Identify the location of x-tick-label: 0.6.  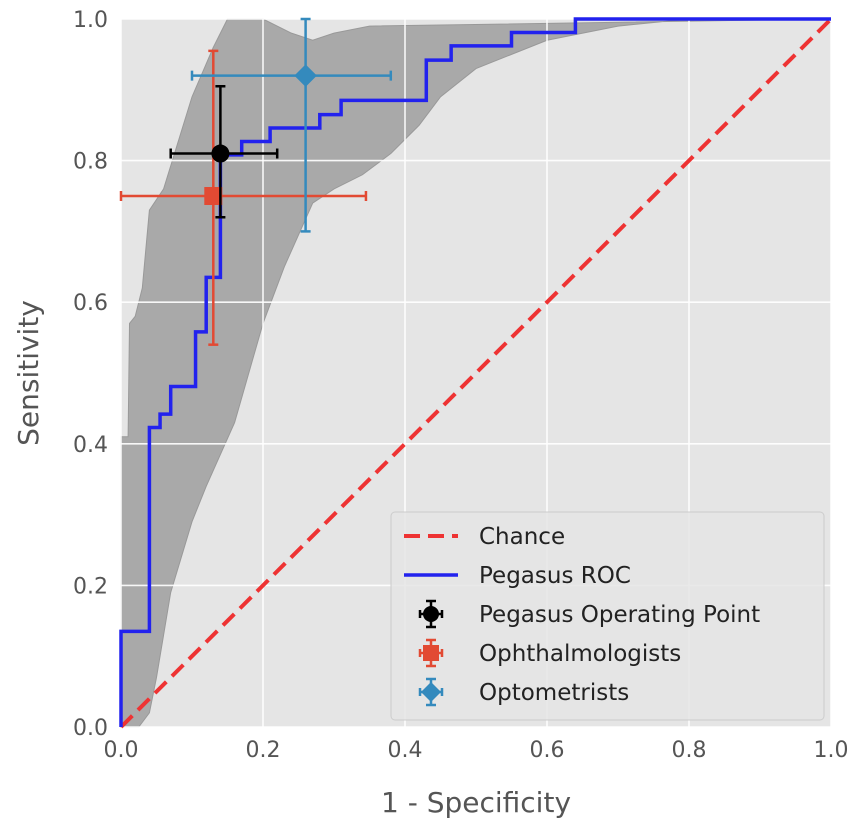
(547, 750).